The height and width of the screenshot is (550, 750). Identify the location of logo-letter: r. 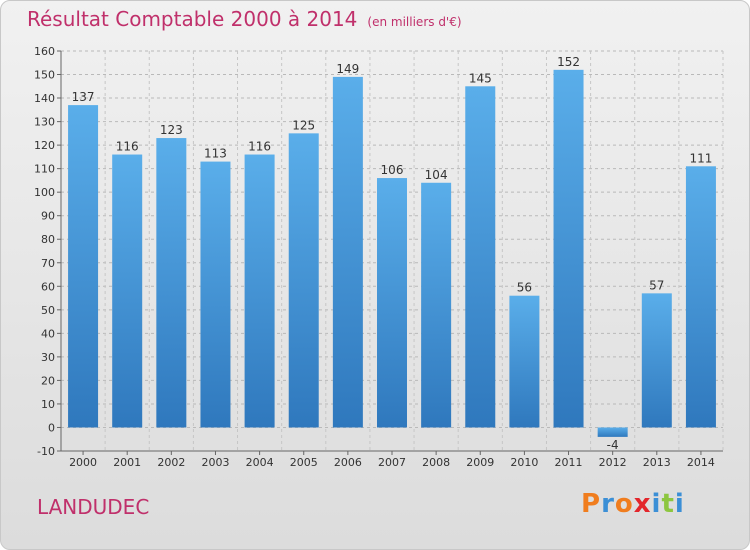
(608, 504).